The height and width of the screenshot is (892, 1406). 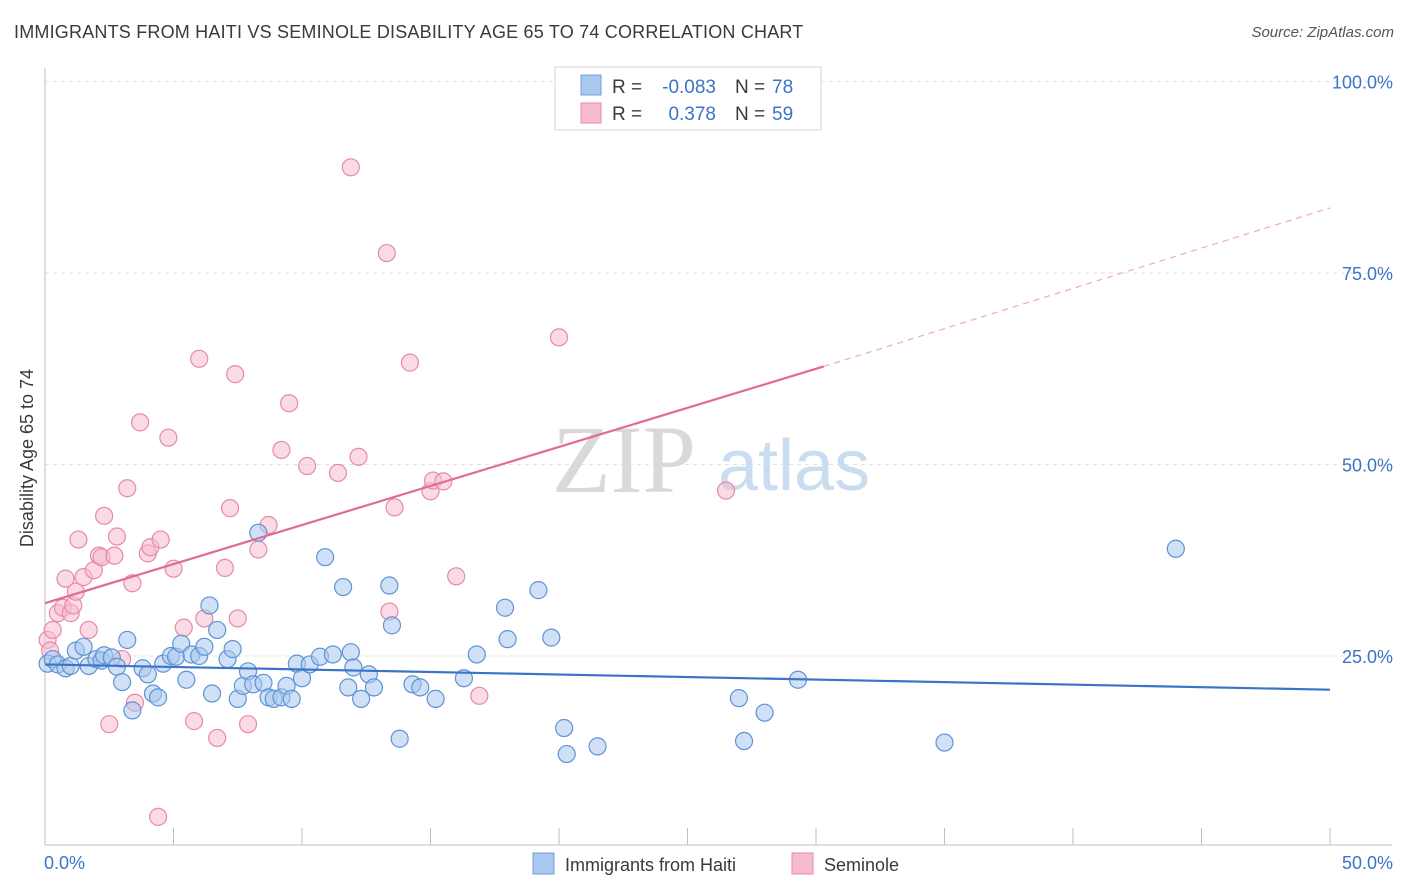 I want to click on y-tick-labels: 25.0% 50.0% 75.0% 100.0%, so click(x=1362, y=370).